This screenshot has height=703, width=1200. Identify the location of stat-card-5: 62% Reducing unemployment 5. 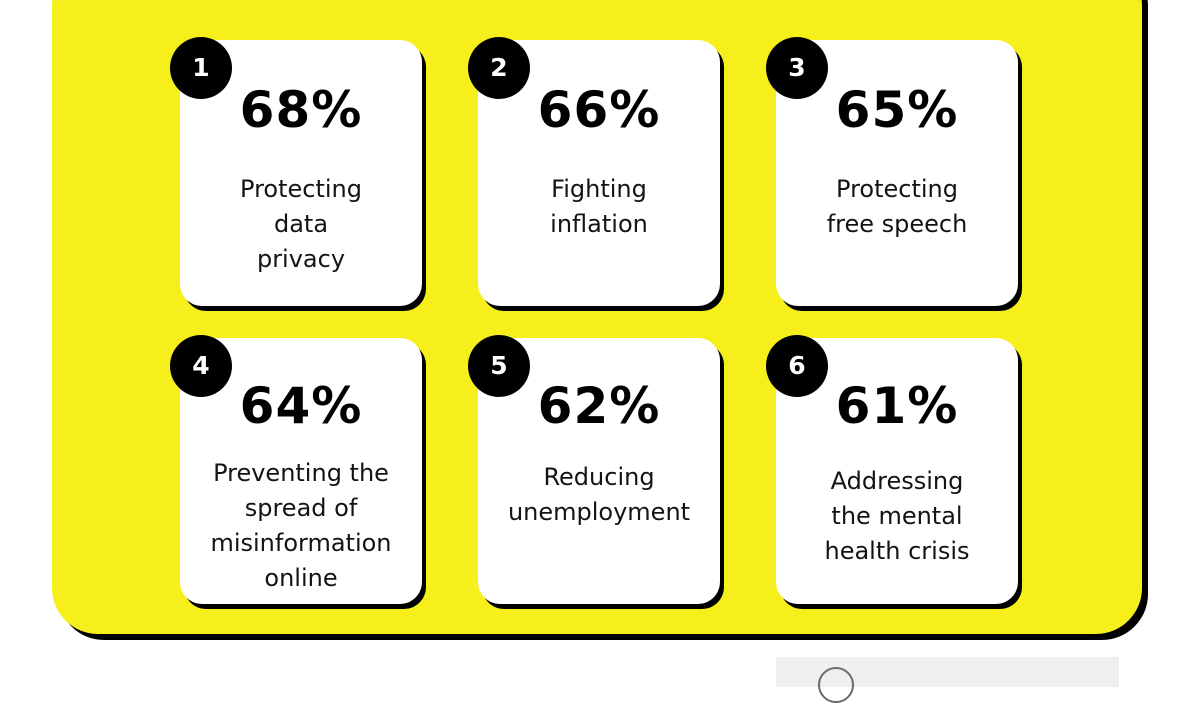
(596, 472).